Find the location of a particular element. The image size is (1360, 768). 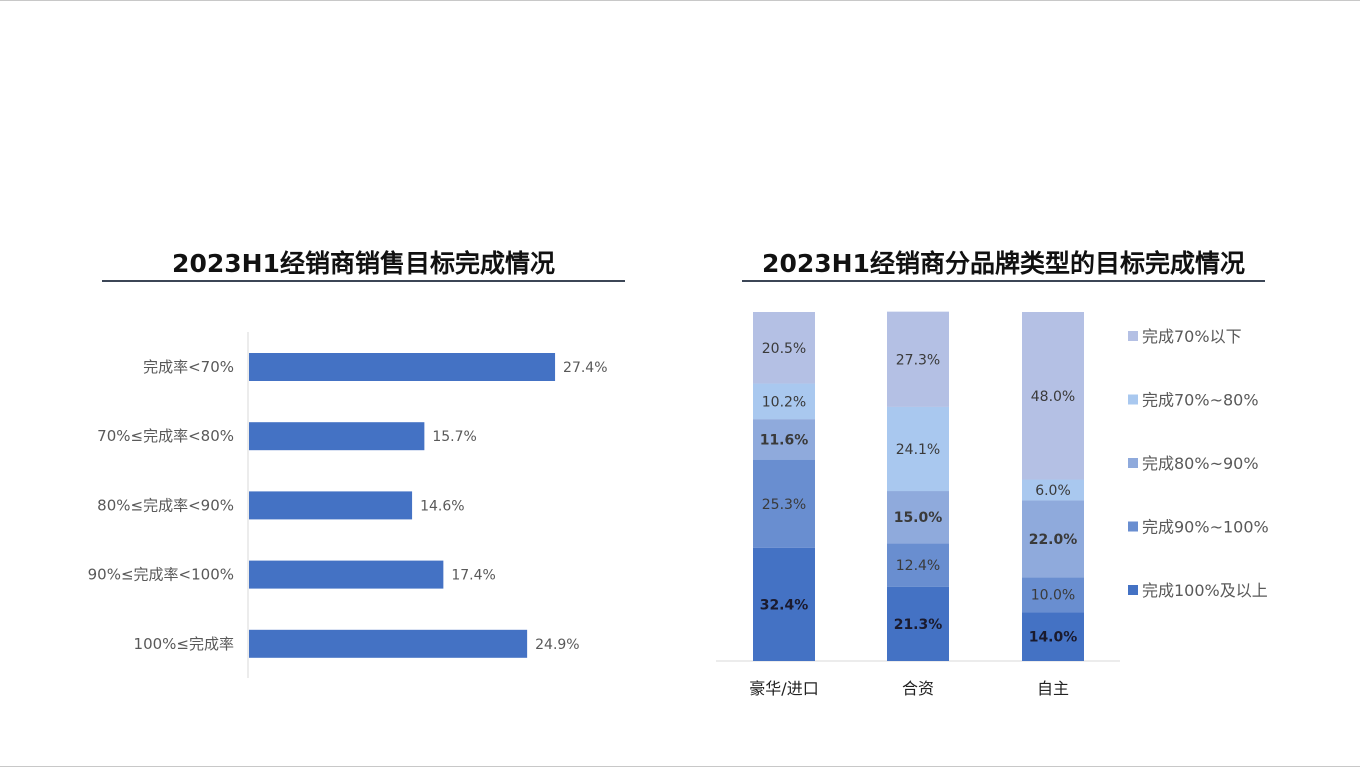

data-label: 27.3% is located at coordinates (918, 360).